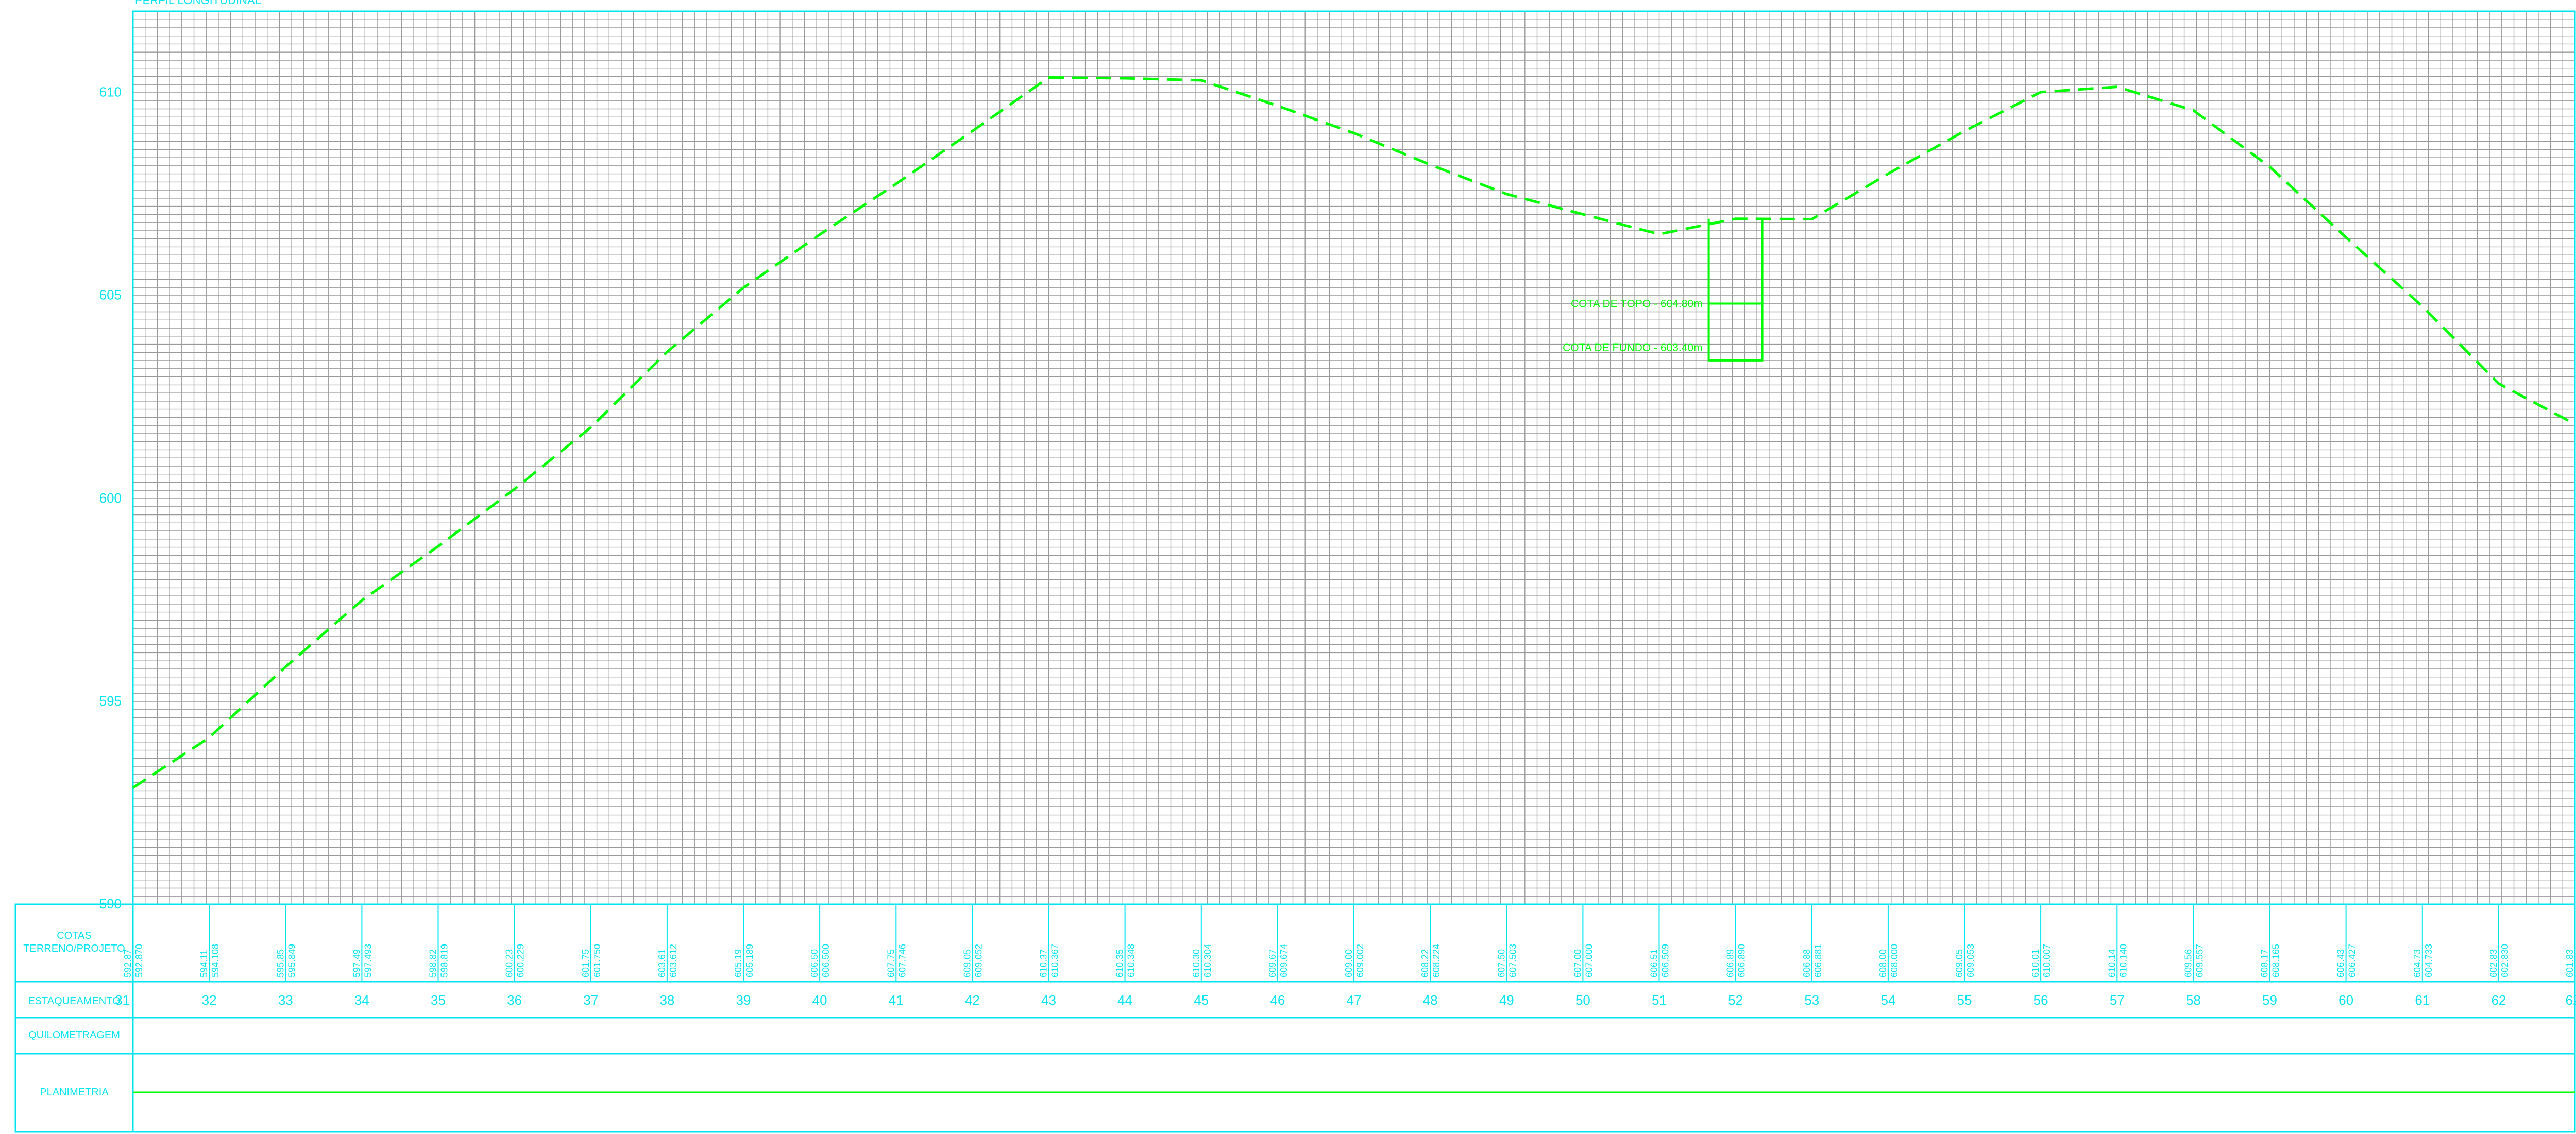 The image size is (2576, 1134). Describe the element at coordinates (1633, 348) in the screenshot. I see `bottom-elevation-label: COTA DE FUNDO - 603.40m` at that location.